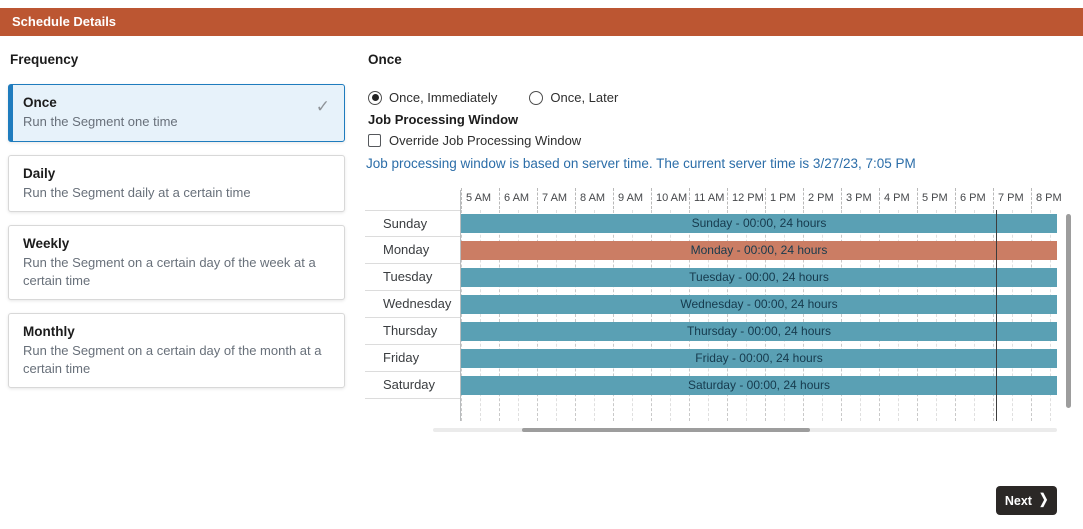 The height and width of the screenshot is (529, 1083). What do you see at coordinates (412, 331) in the screenshot?
I see `day-label: Thursday` at bounding box center [412, 331].